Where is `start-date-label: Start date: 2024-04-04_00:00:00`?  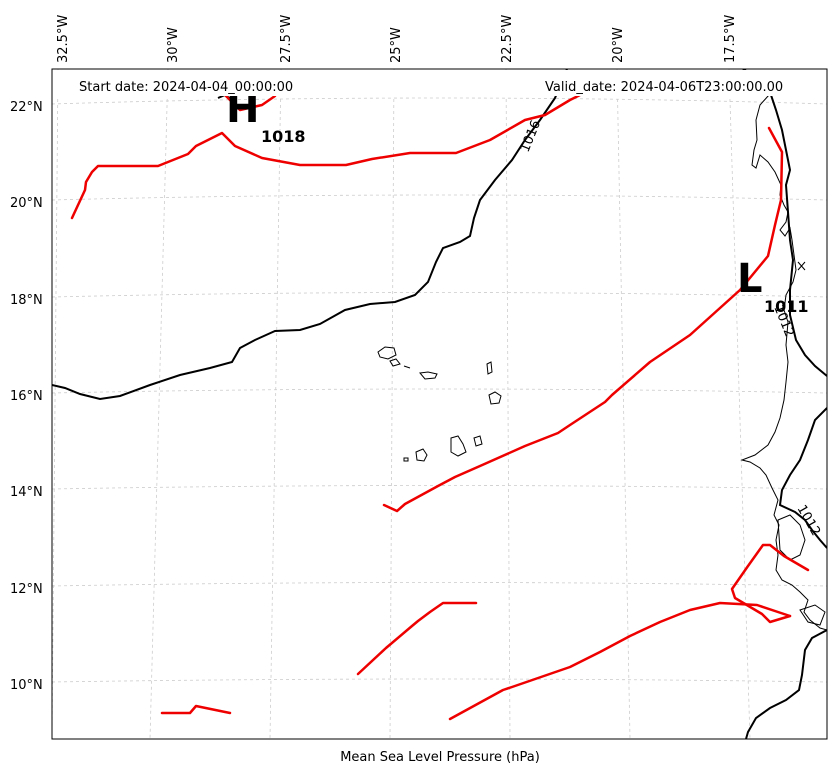 start-date-label: Start date: 2024-04-04_00:00:00 is located at coordinates (186, 87).